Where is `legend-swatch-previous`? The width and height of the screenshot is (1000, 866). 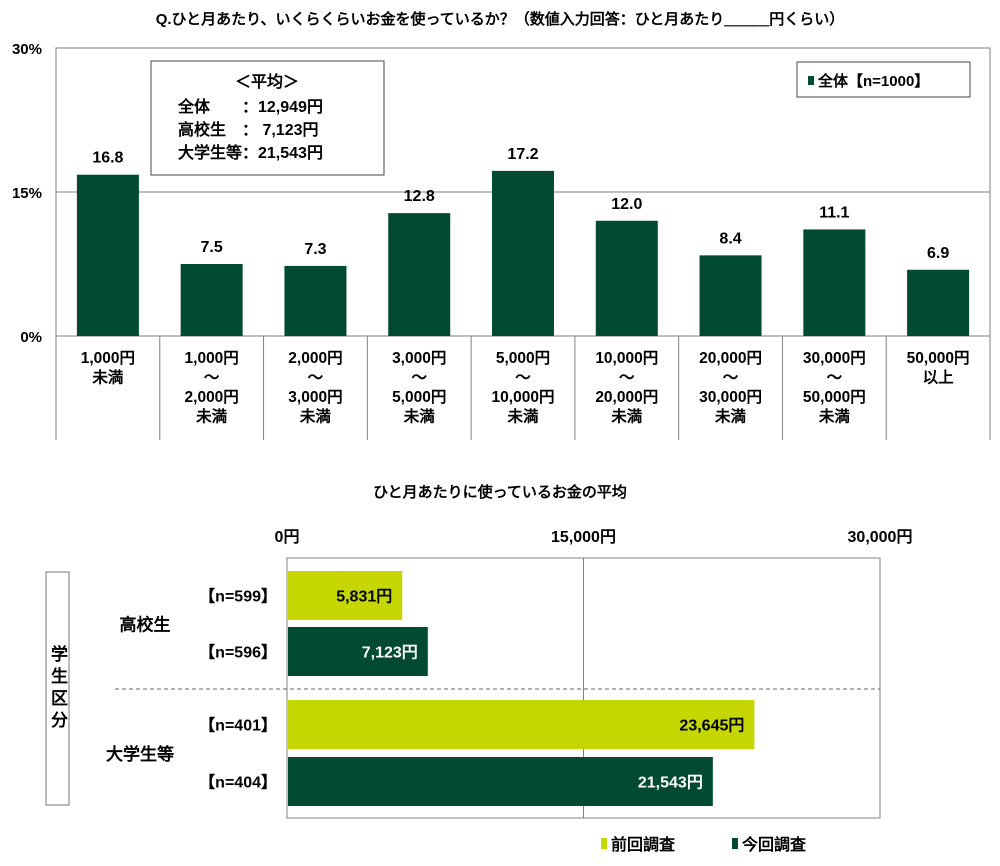
legend-swatch-previous is located at coordinates (604, 843).